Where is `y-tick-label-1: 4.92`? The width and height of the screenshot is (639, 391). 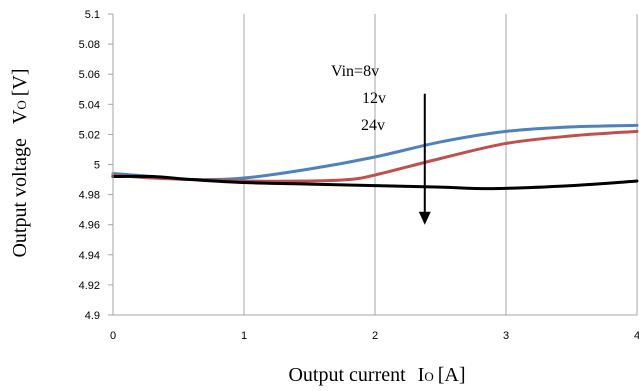
y-tick-label-1: 4.92 is located at coordinates (89, 286).